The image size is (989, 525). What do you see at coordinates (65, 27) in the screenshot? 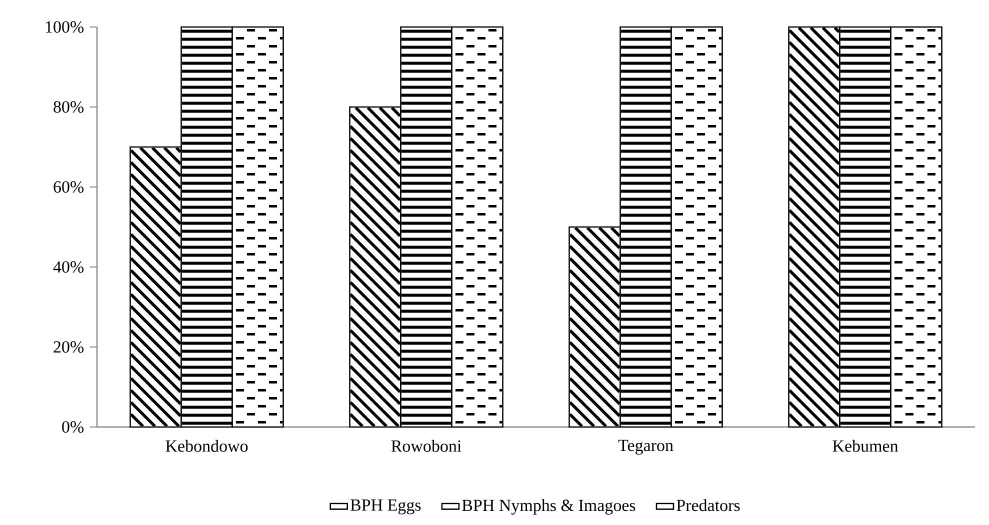
I see `y-tick-label: 100%` at bounding box center [65, 27].